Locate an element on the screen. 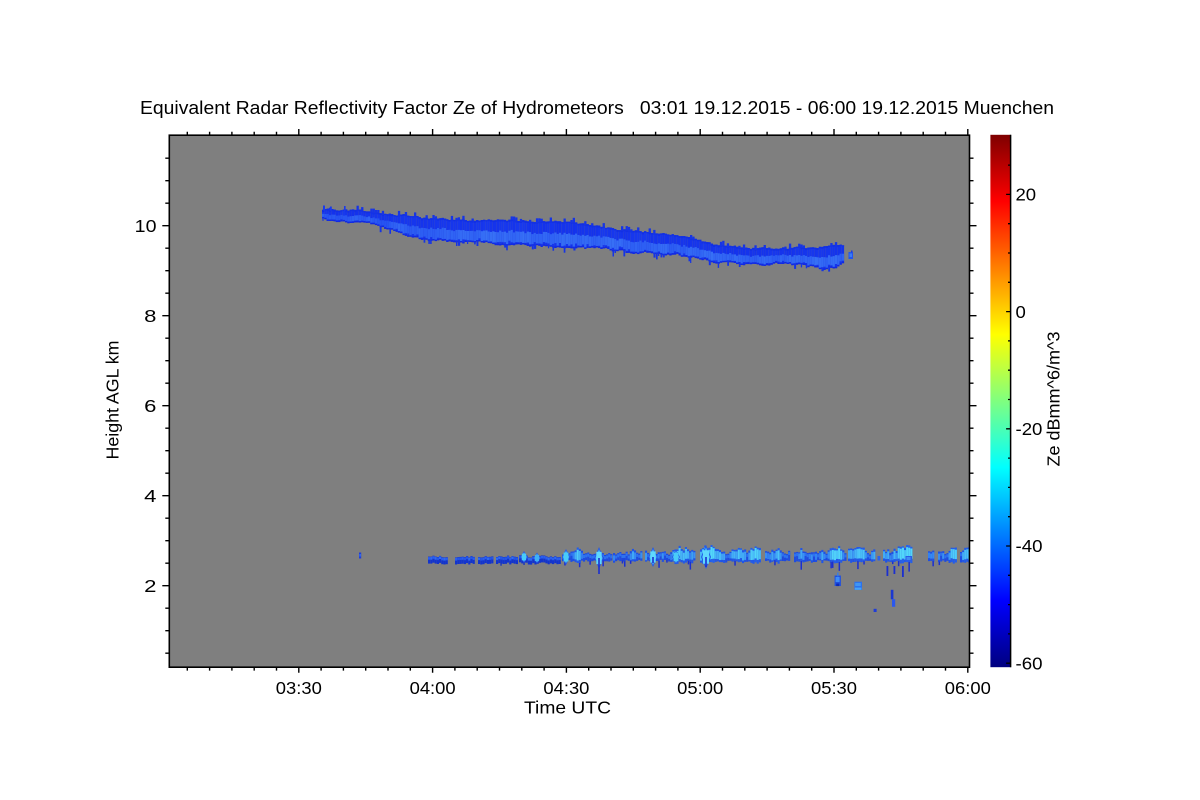 This screenshot has width=1200, height=800. svg-text: 06:00 is located at coordinates (968, 688).